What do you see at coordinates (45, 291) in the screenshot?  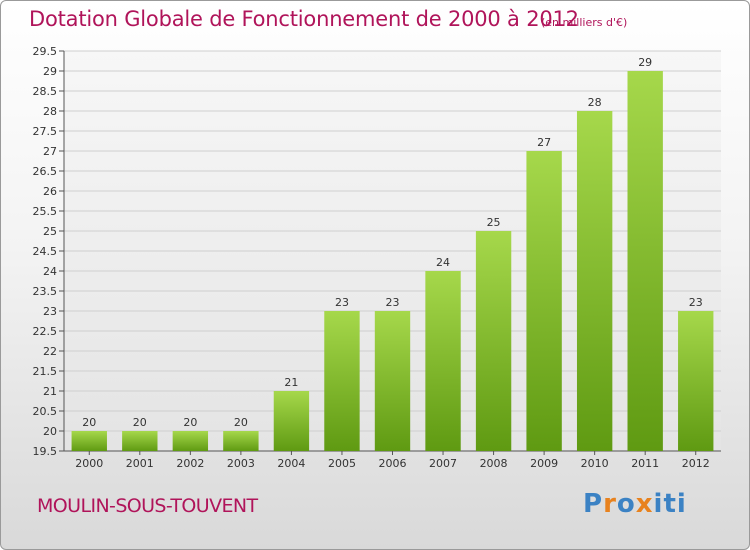 I see `y-tick-label: 23.5` at bounding box center [45, 291].